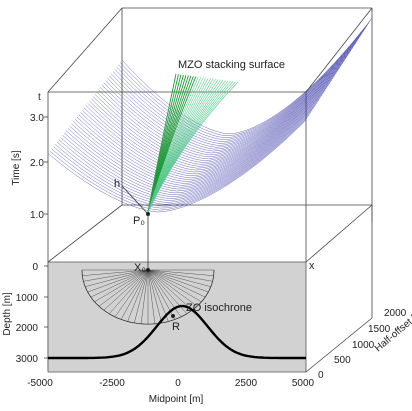 This screenshot has width=412, height=411. I want to click on time-tick-label: 3.0, so click(37, 118).